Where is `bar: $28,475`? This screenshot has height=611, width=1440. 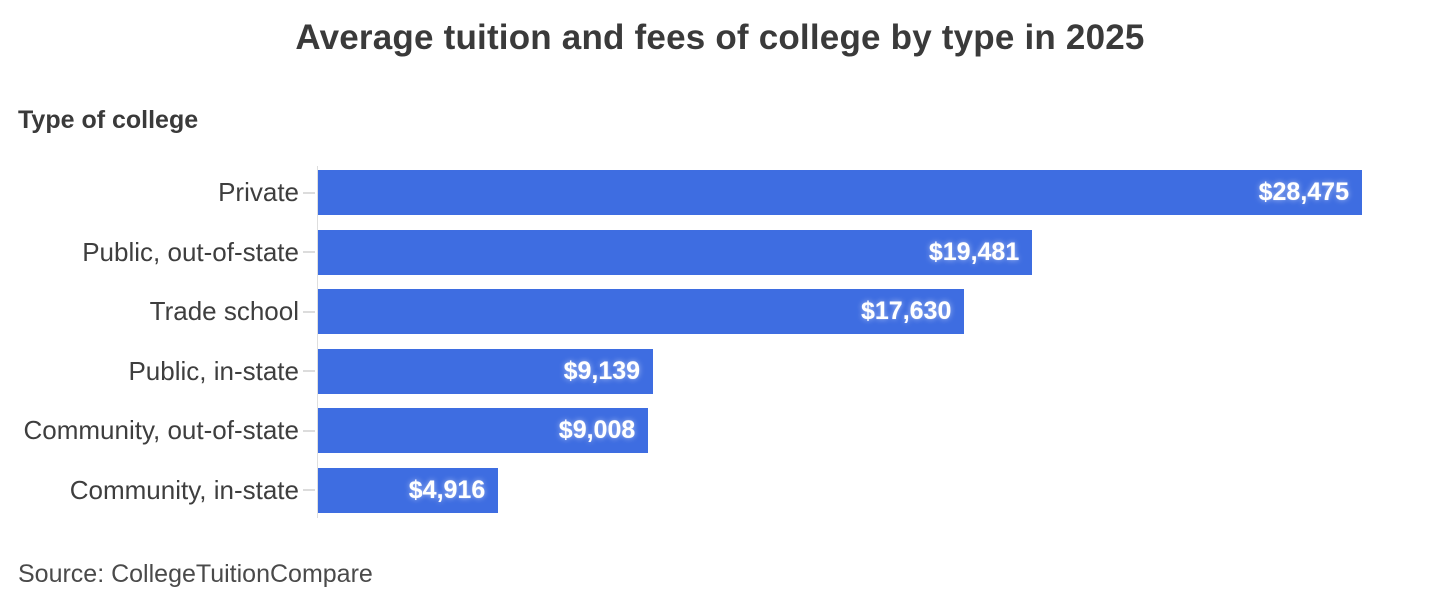 bar: $28,475 is located at coordinates (840, 192).